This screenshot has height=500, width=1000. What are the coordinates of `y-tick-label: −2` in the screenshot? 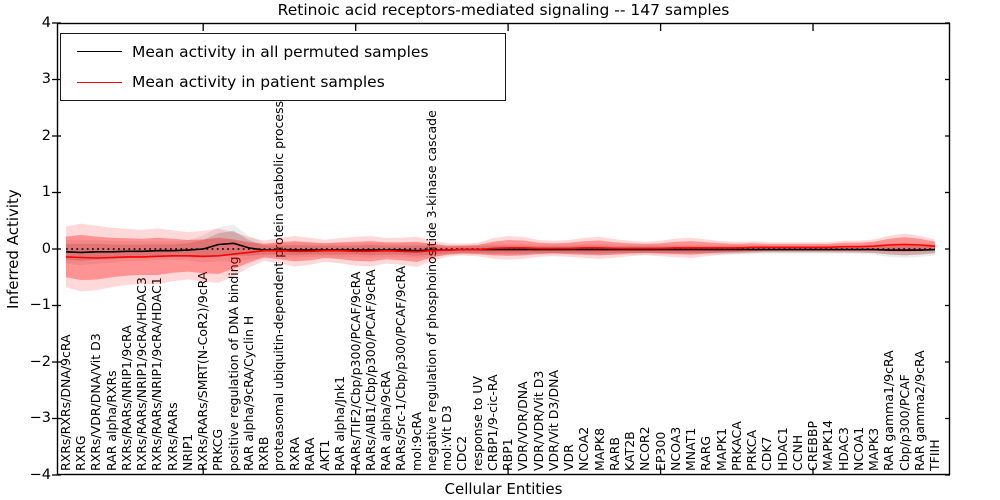 It's located at (40, 361).